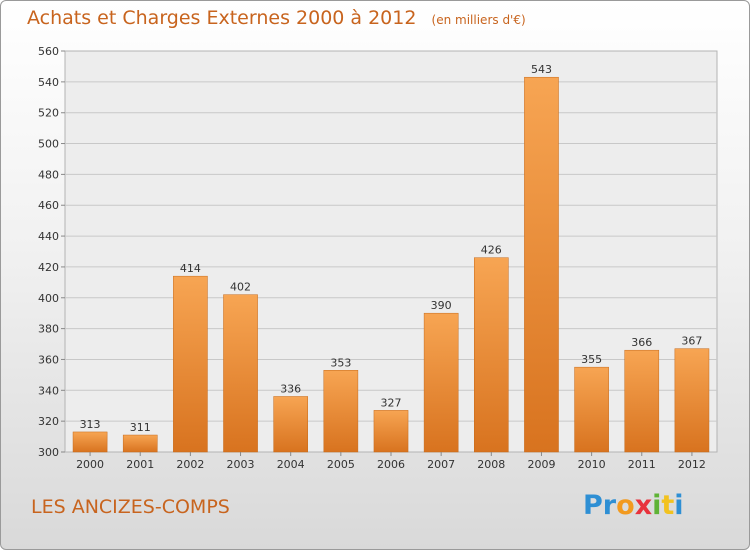 Image resolution: width=750 pixels, height=550 pixels. Describe the element at coordinates (90, 464) in the screenshot. I see `x-tick-label: 2000` at that location.